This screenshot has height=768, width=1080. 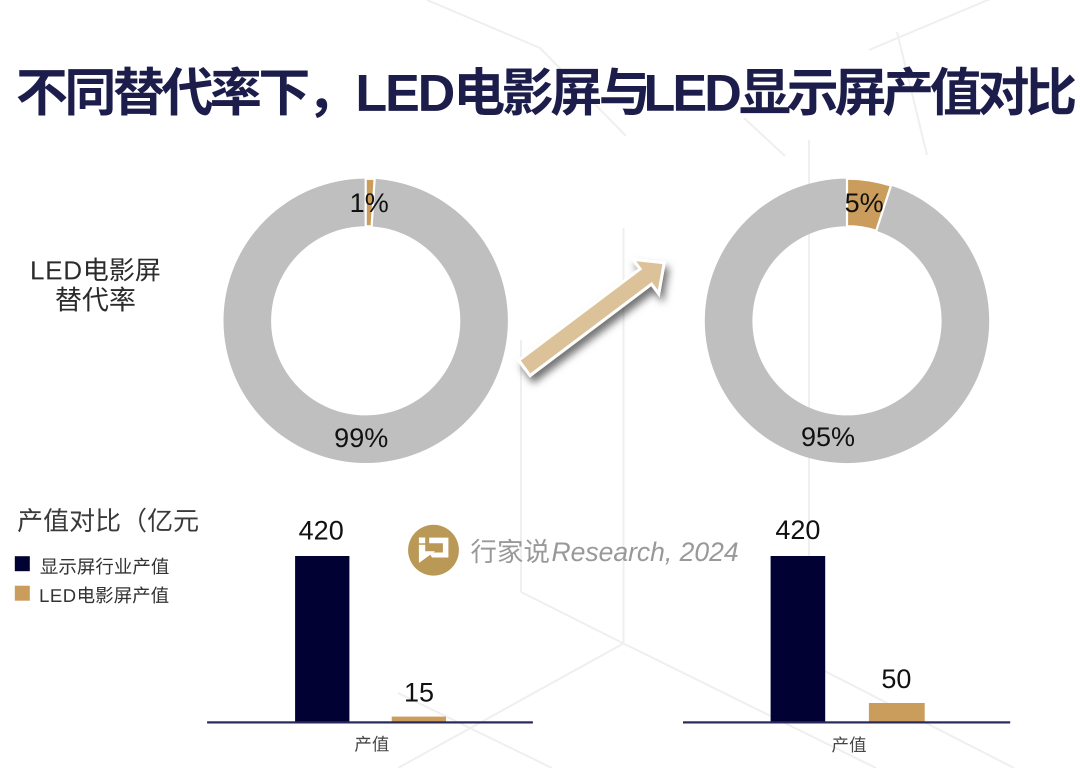 What do you see at coordinates (361, 438) in the screenshot?
I see `svg-text: 99%` at bounding box center [361, 438].